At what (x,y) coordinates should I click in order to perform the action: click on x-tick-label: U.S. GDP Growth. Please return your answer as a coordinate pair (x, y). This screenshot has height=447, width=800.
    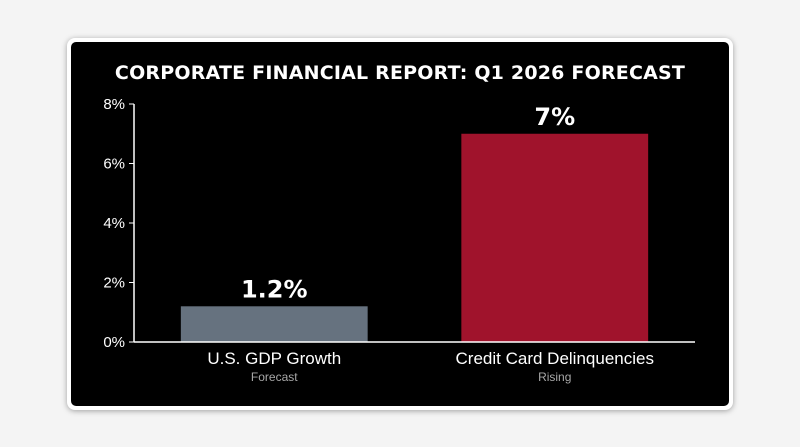
    Looking at the image, I should click on (274, 358).